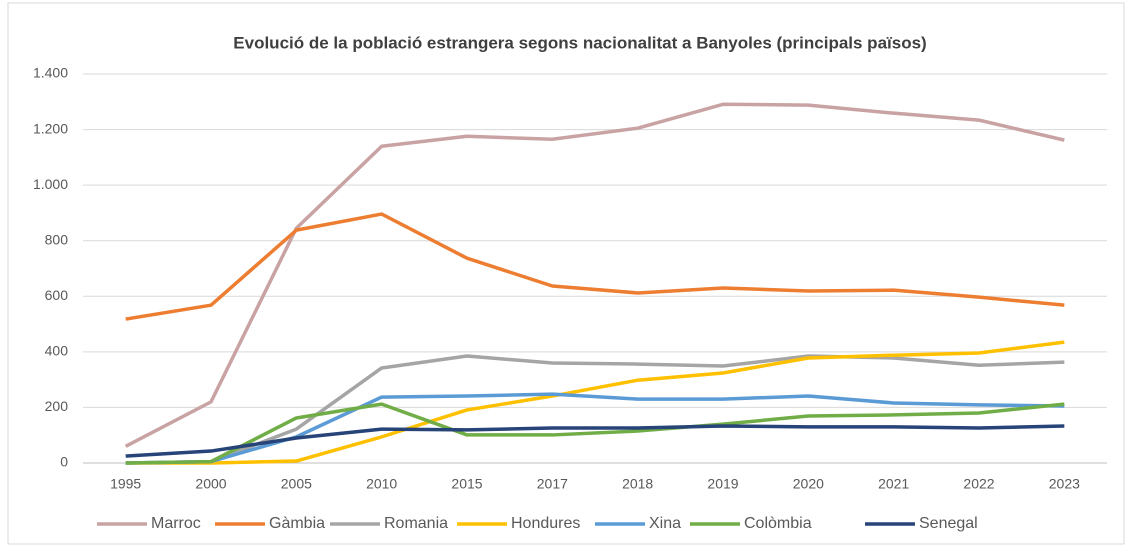 This screenshot has width=1131, height=553. Describe the element at coordinates (125, 484) in the screenshot. I see `x-tick-label: 1995` at that location.